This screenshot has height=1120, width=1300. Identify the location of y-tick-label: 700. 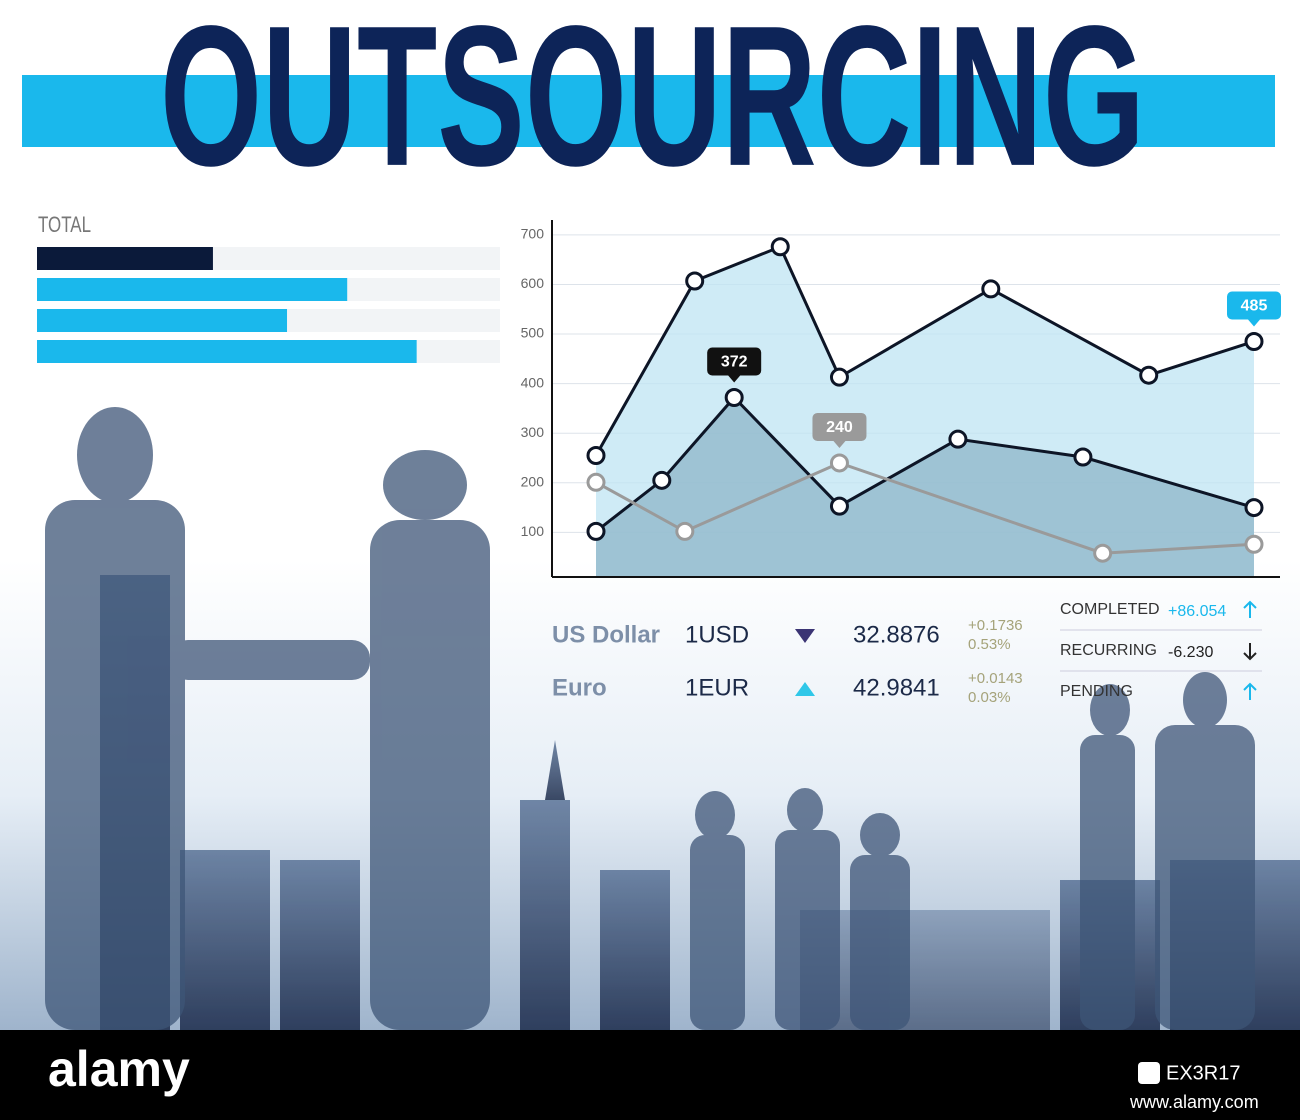
(533, 234).